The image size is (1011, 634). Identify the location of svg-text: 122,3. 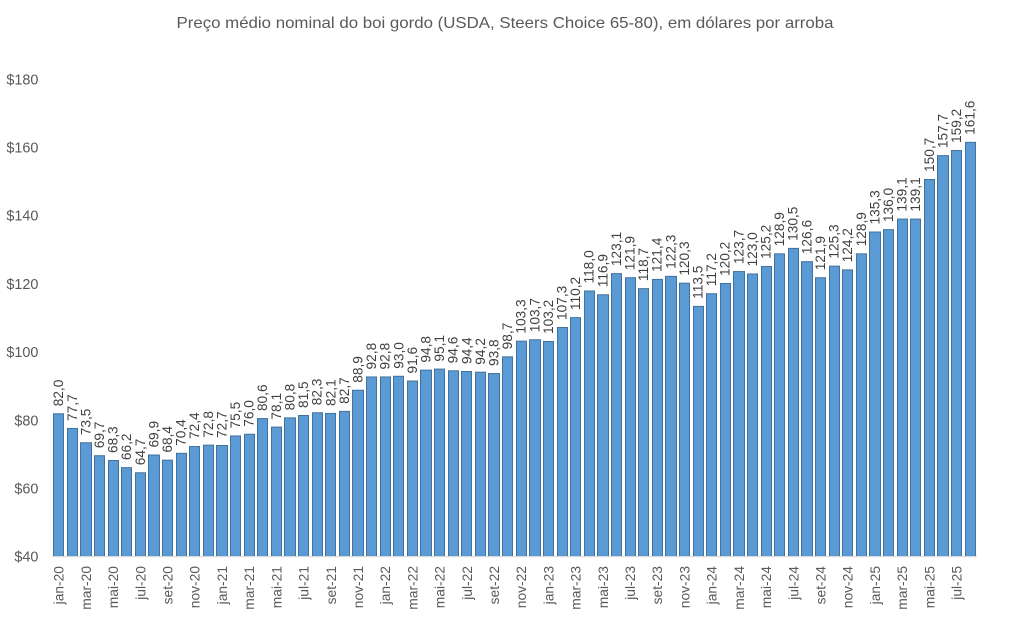
(670, 251).